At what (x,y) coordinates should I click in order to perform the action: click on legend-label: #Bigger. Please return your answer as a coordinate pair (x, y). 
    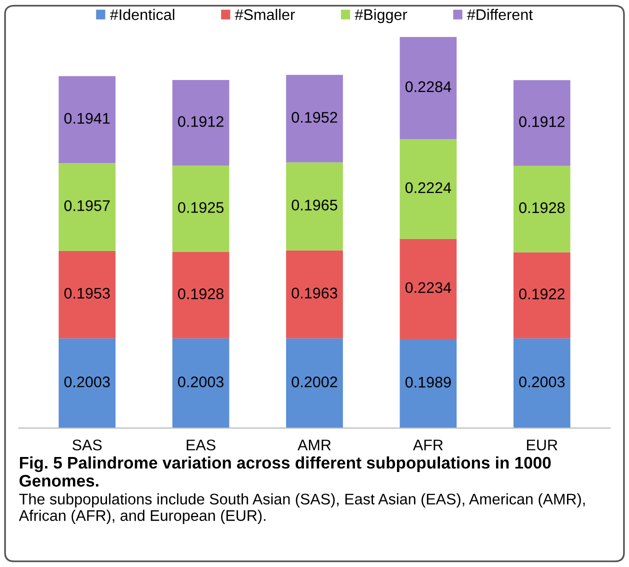
    Looking at the image, I should click on (381, 16).